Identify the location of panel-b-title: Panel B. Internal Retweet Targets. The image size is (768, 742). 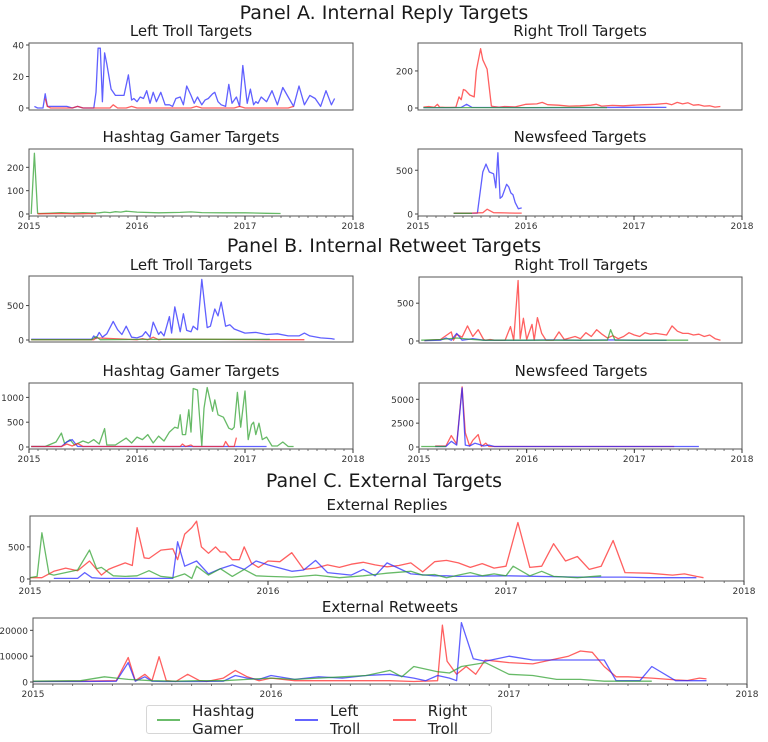
(384, 246).